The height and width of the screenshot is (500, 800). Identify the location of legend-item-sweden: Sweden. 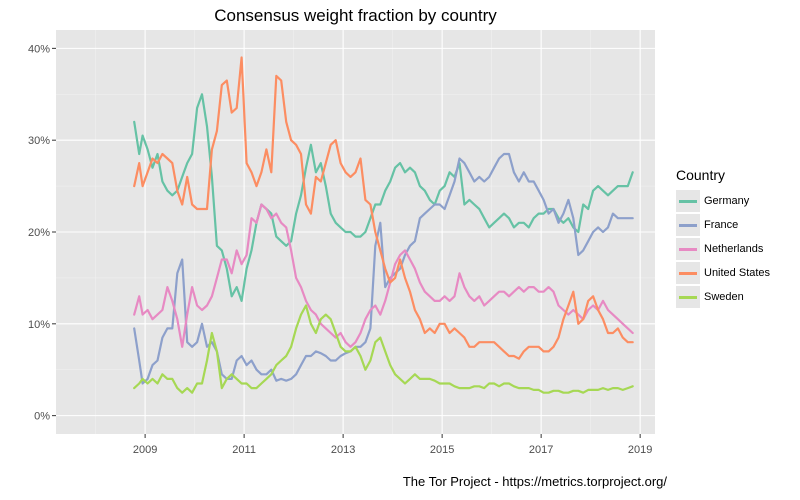
(723, 297).